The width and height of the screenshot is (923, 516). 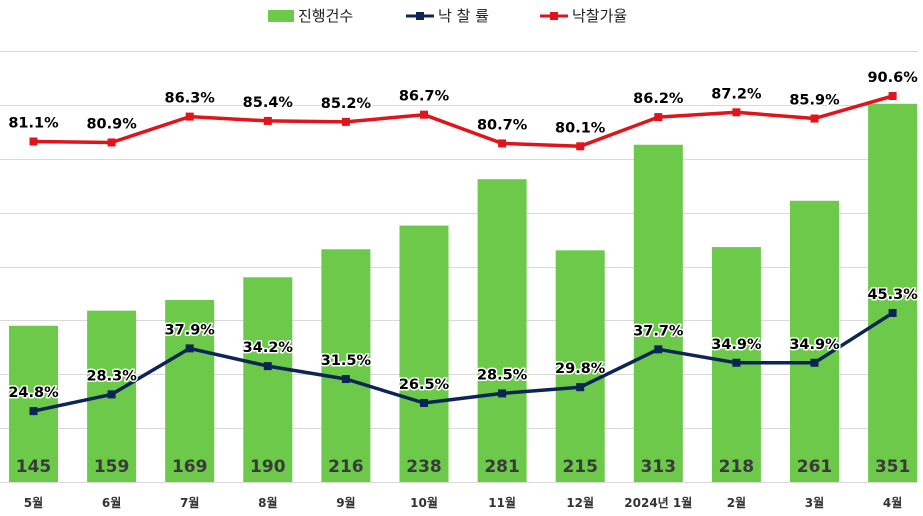 What do you see at coordinates (892, 502) in the screenshot?
I see `x-tick-label: 4월` at bounding box center [892, 502].